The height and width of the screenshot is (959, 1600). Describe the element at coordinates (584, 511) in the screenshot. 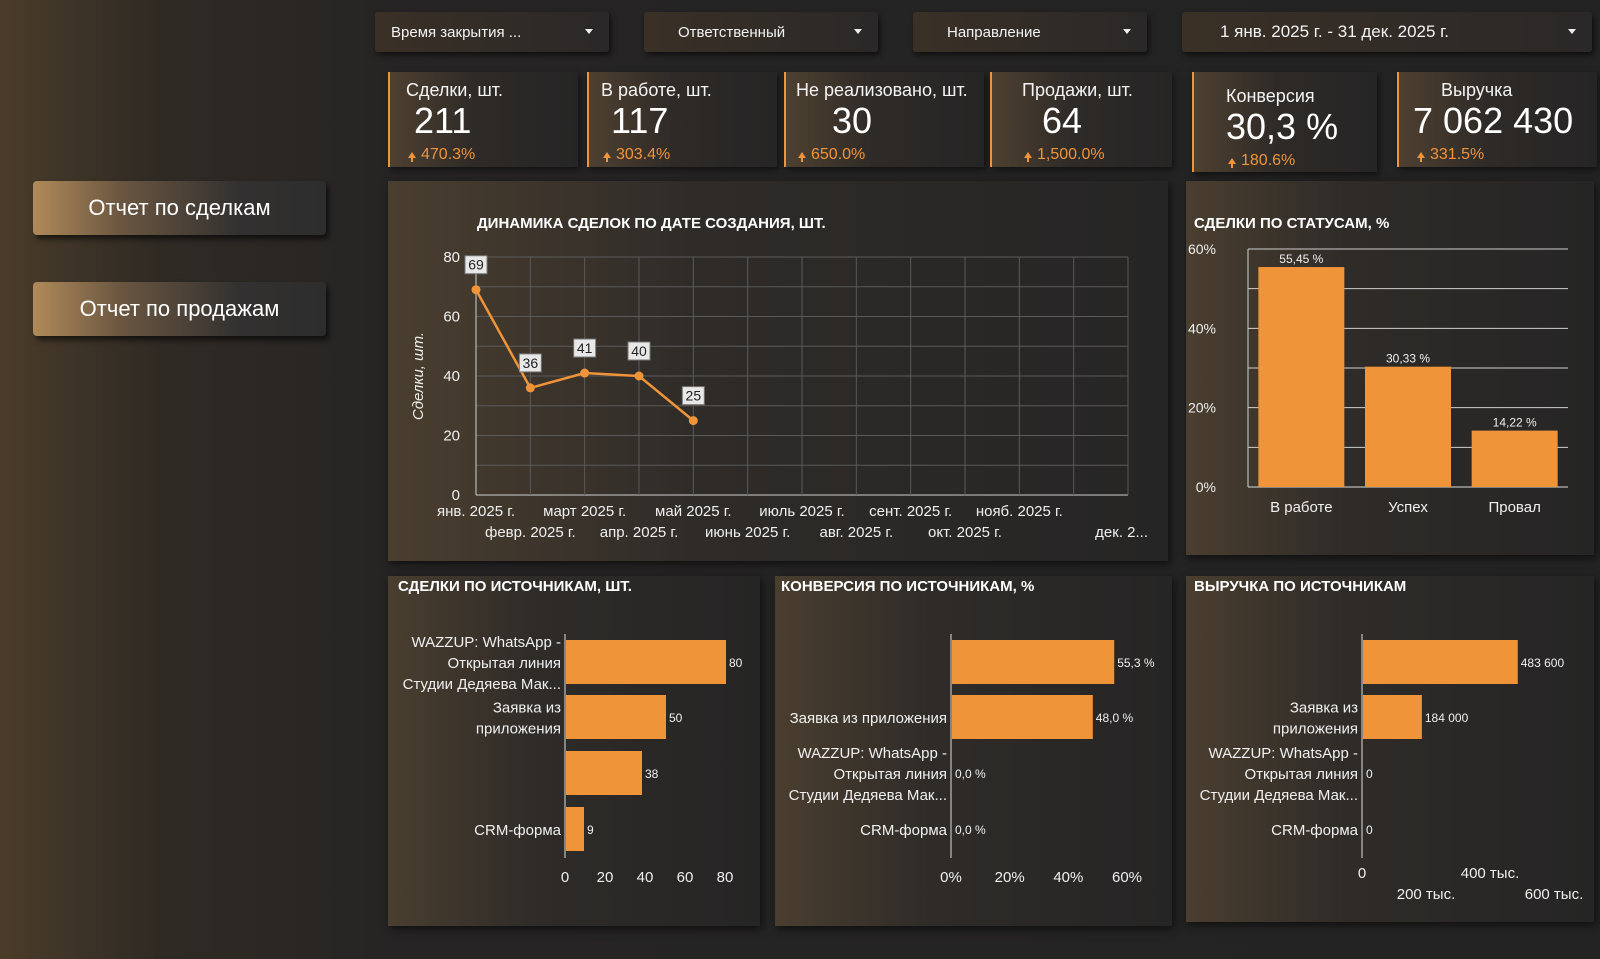

I see `x-tick-label: март 2025 г.` at that location.